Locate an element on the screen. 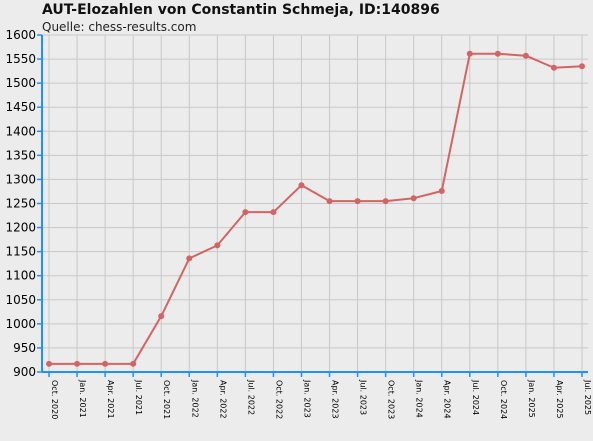  x-tick-label: Jul. 2025 is located at coordinates (587, 397).